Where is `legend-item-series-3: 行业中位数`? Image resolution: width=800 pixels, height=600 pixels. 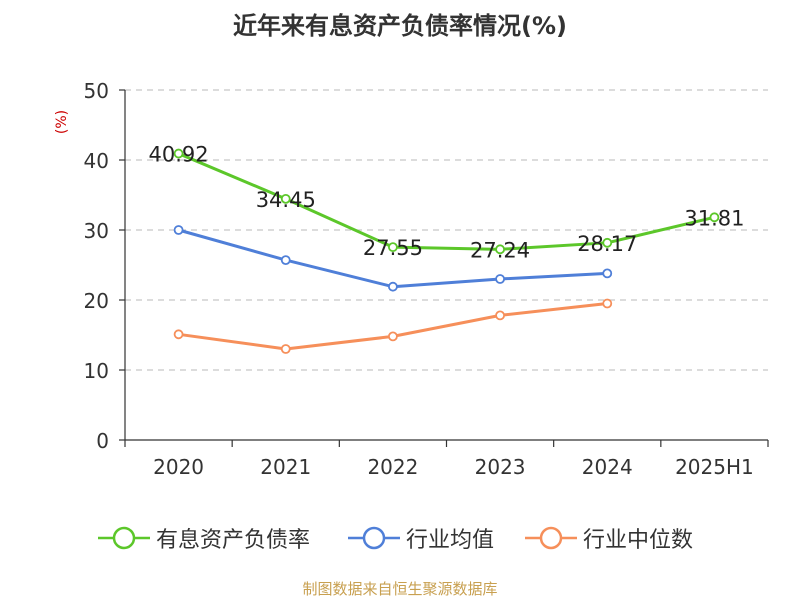
legend-item-series-3: 行业中位数 is located at coordinates (609, 538).